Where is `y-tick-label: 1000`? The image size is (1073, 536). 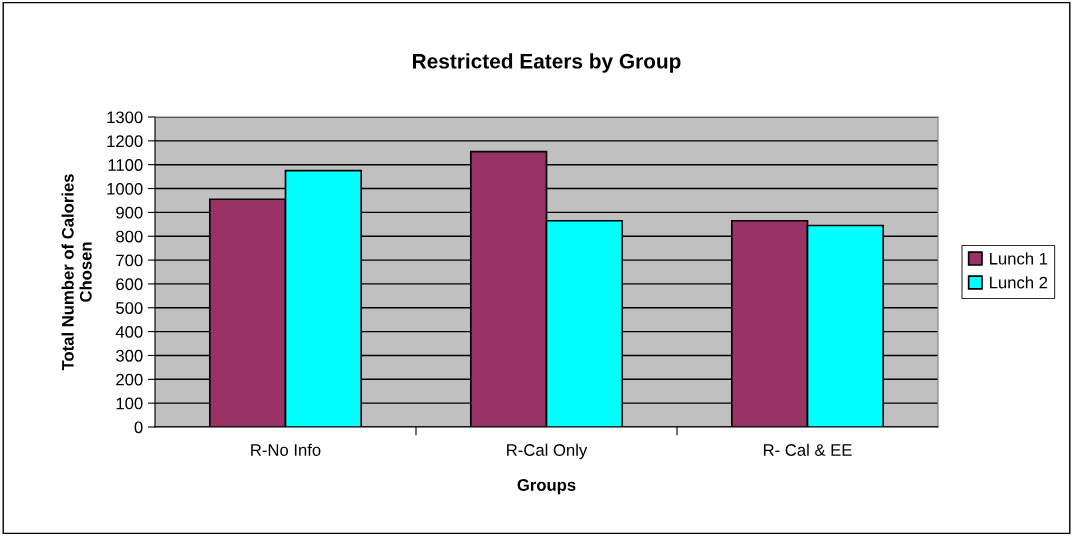 y-tick-label: 1000 is located at coordinates (125, 188).